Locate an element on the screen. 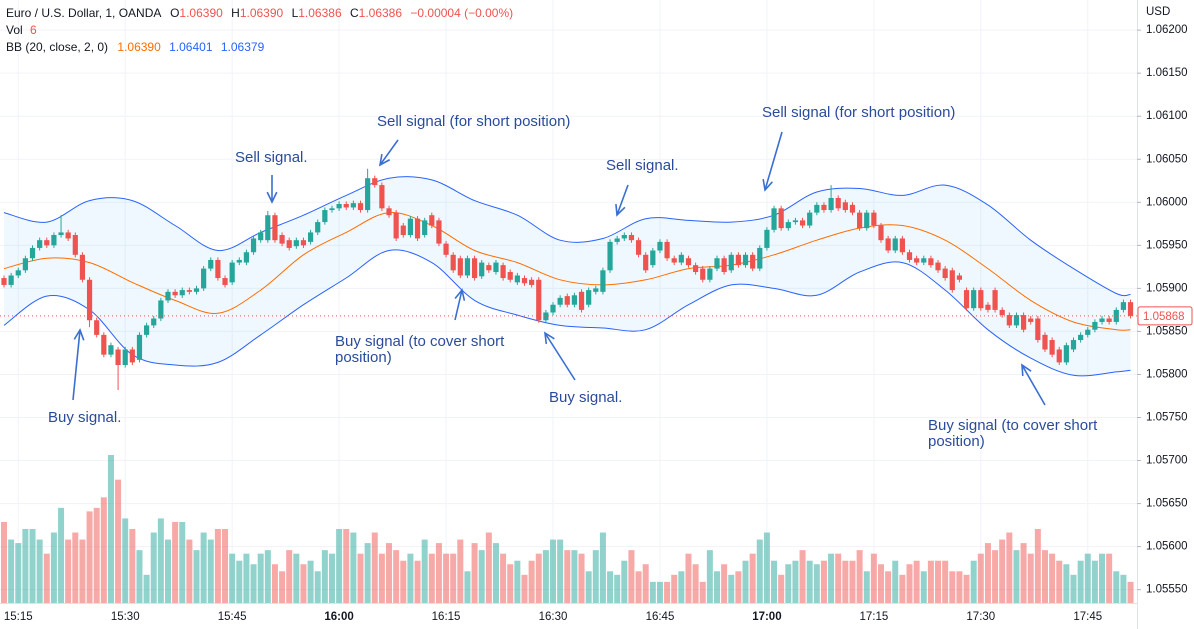  arrow-head is located at coordinates (272, 197).